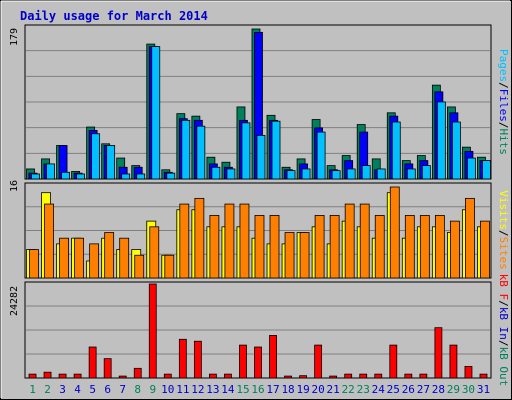 Image resolution: width=512 pixels, height=400 pixels. I want to click on legend-entry: Hits, so click(503, 142).